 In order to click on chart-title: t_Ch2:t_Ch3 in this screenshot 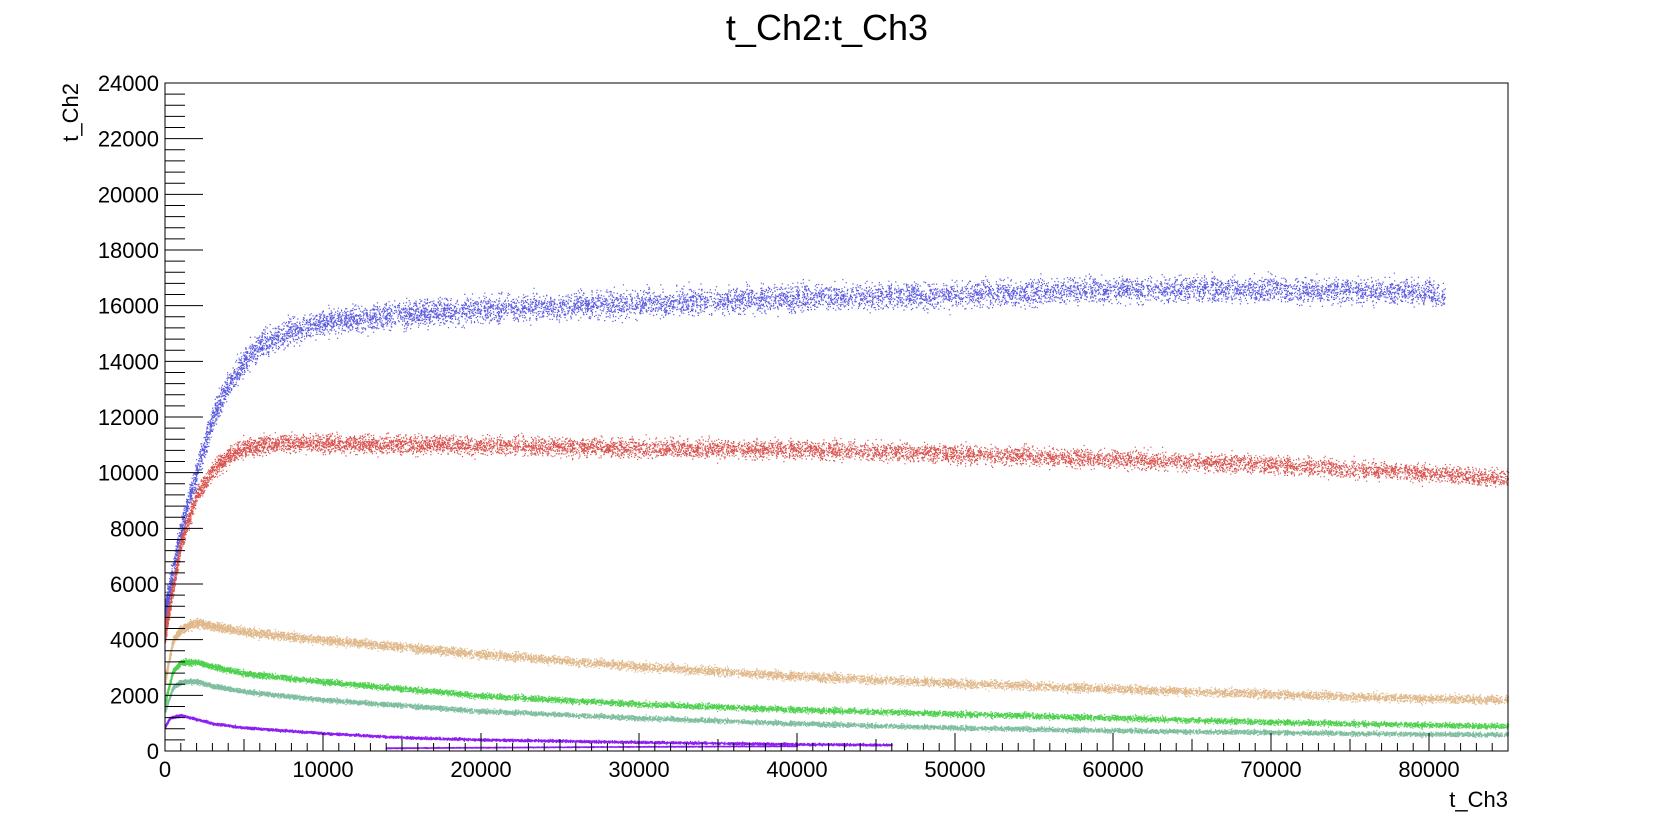, I will do `click(827, 27)`.